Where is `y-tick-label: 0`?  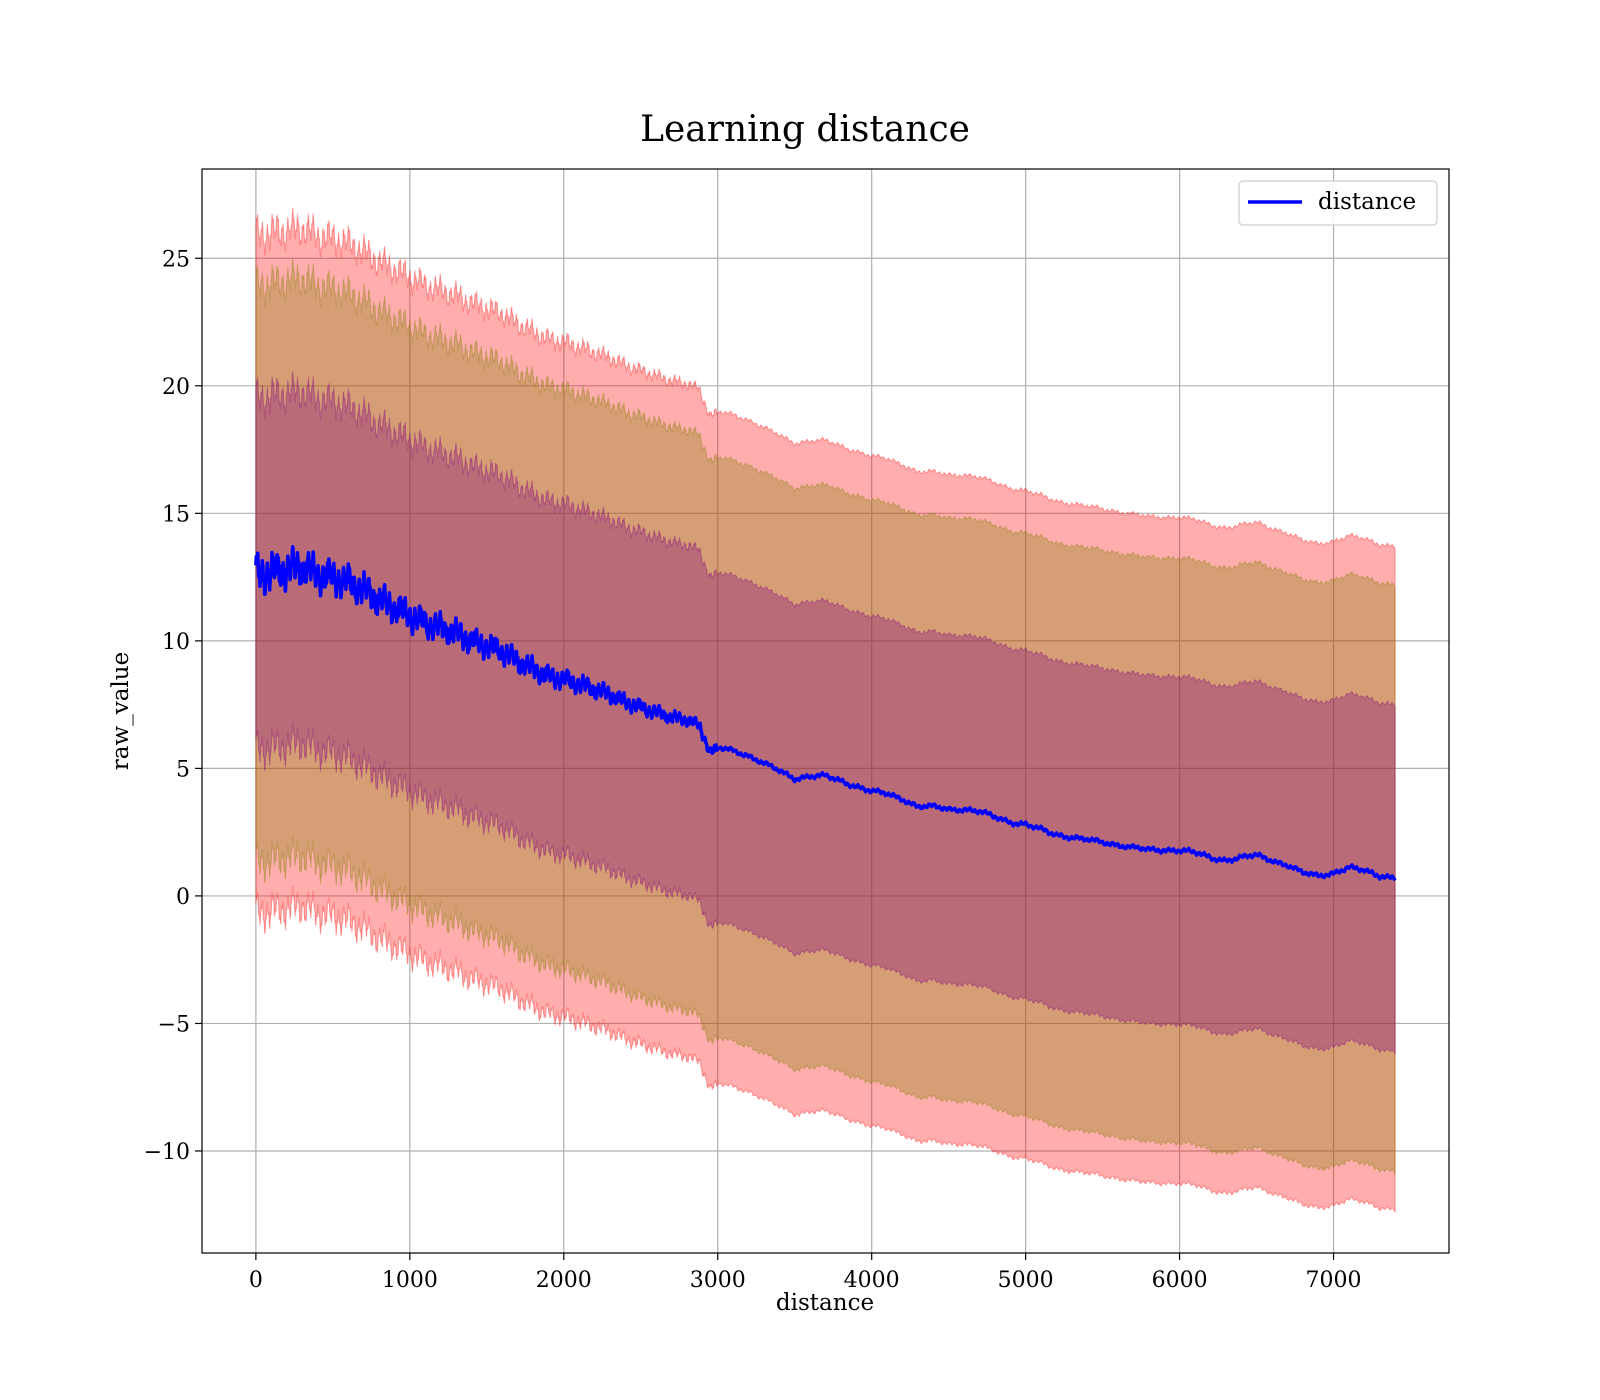
y-tick-label: 0 is located at coordinates (183, 897).